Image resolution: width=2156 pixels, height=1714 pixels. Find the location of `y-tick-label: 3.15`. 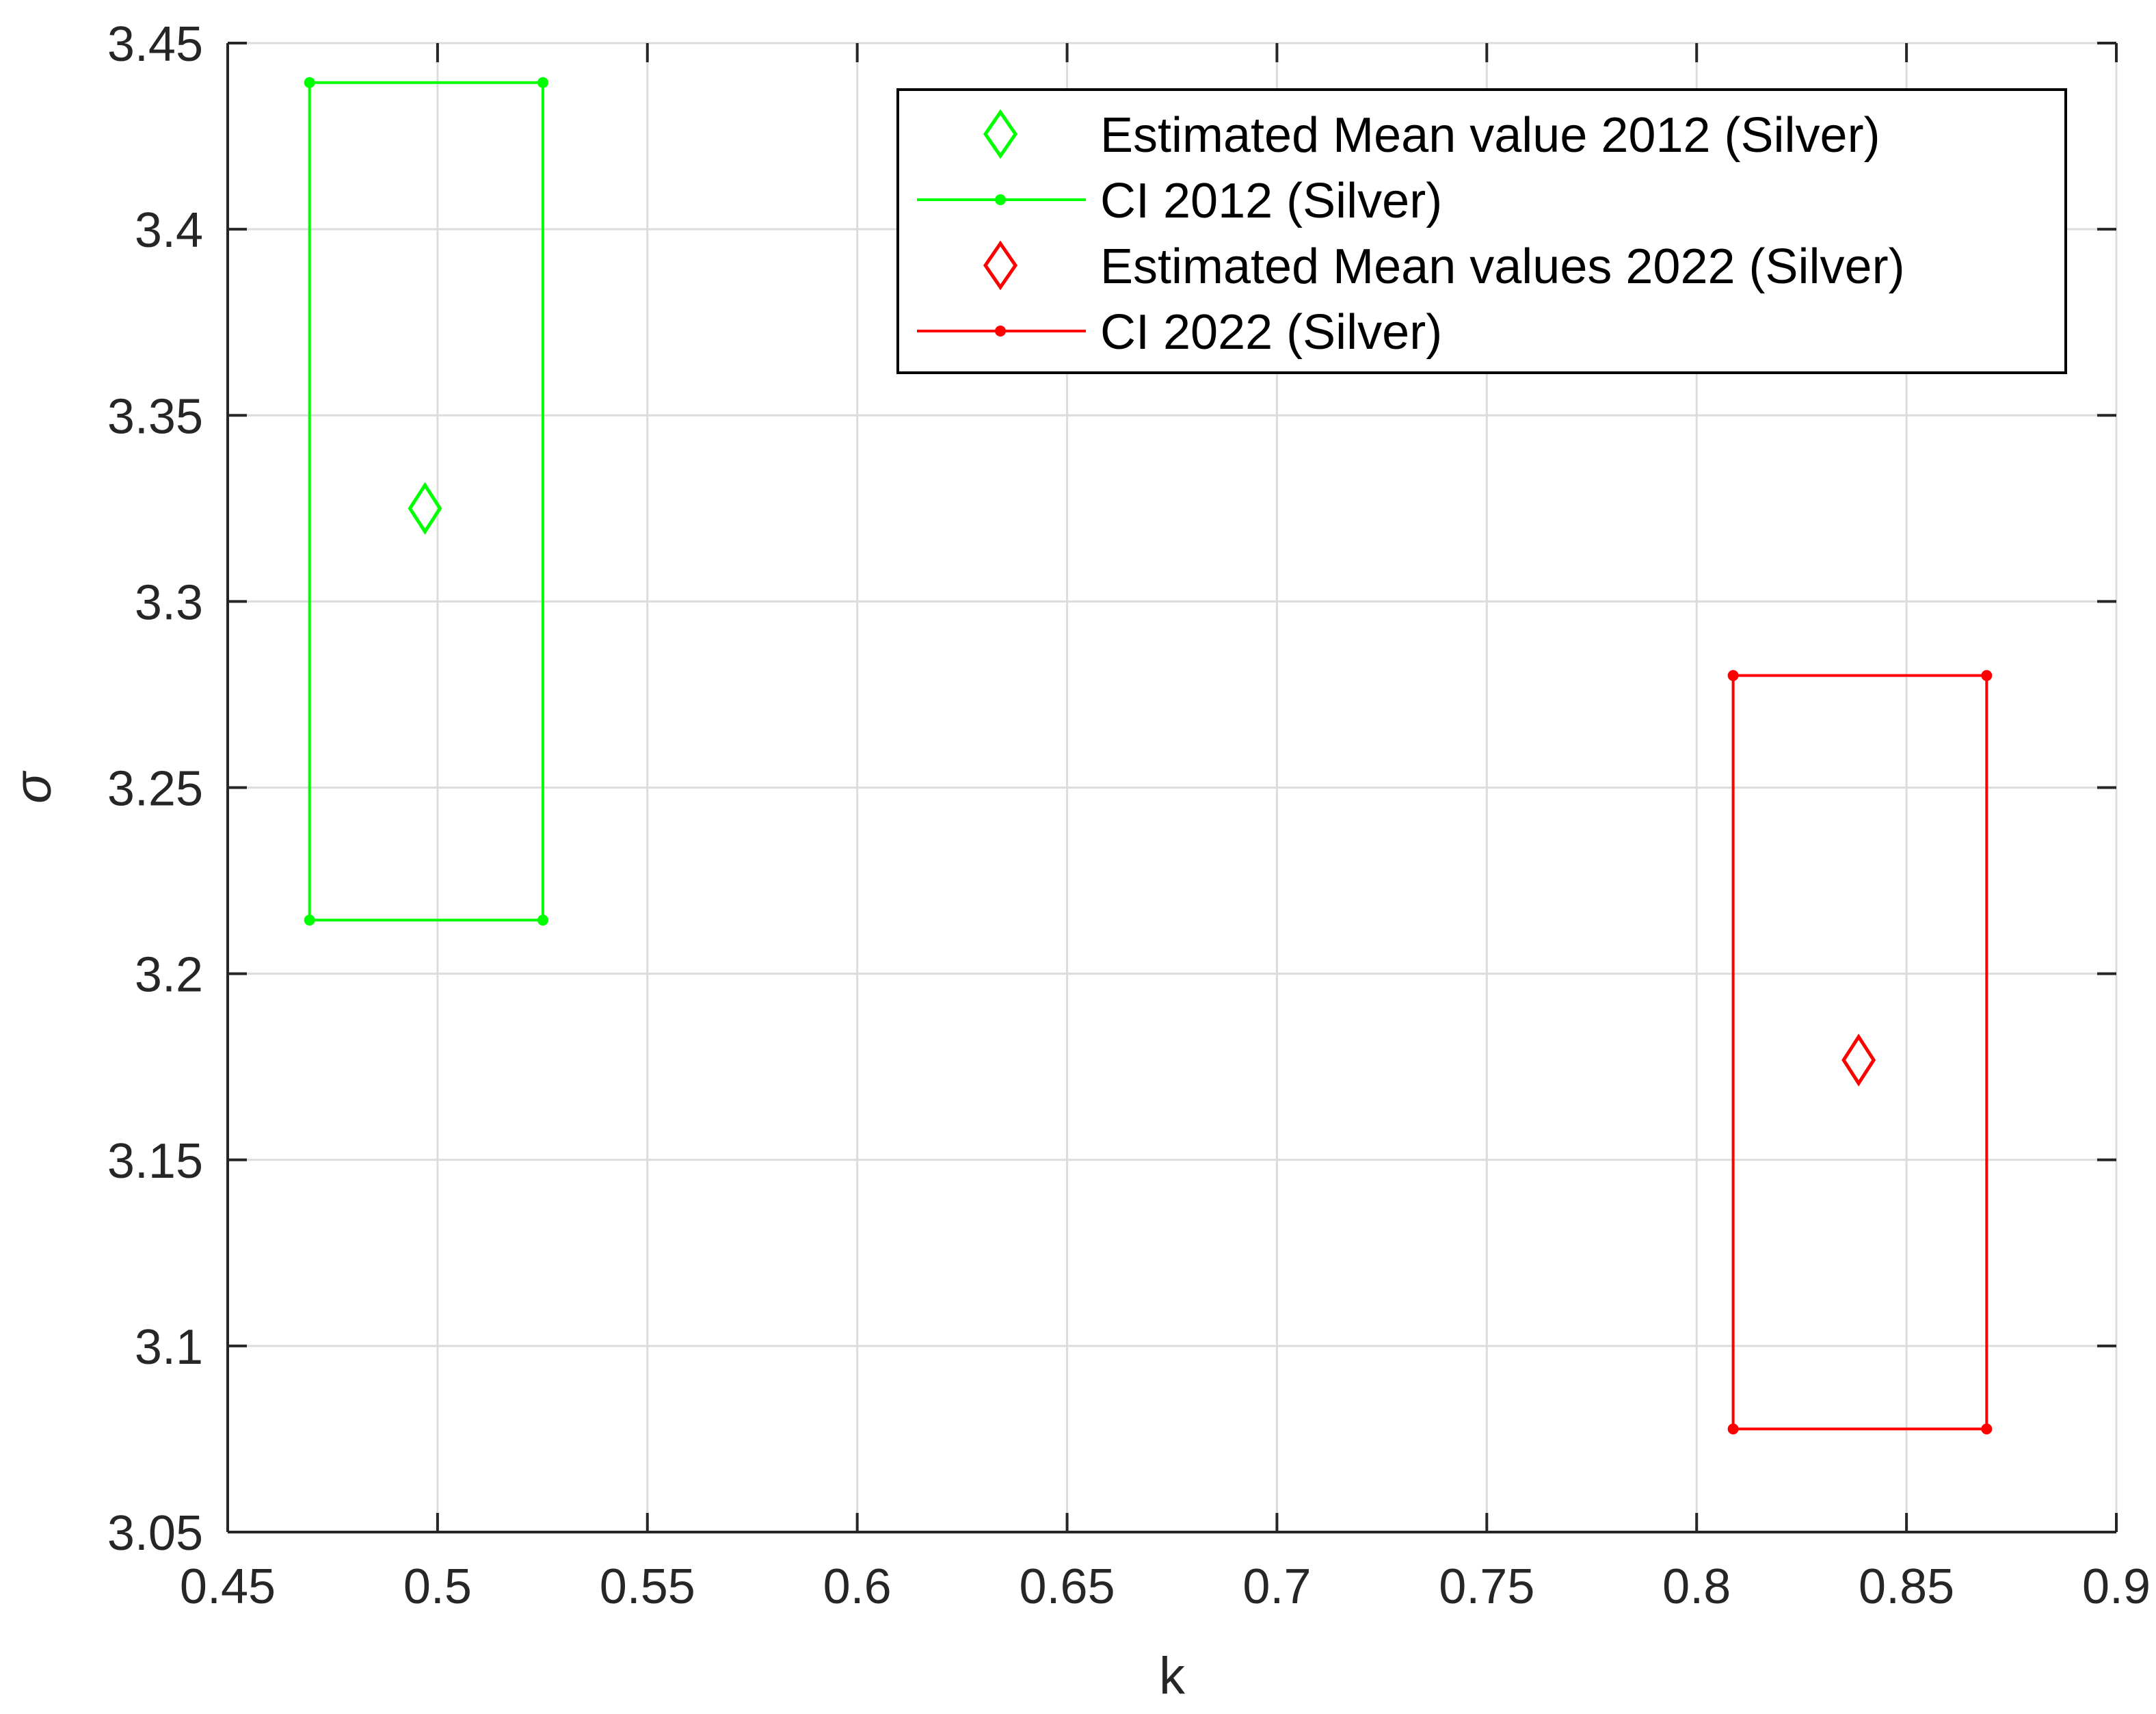

y-tick-label: 3.15 is located at coordinates (155, 1161).